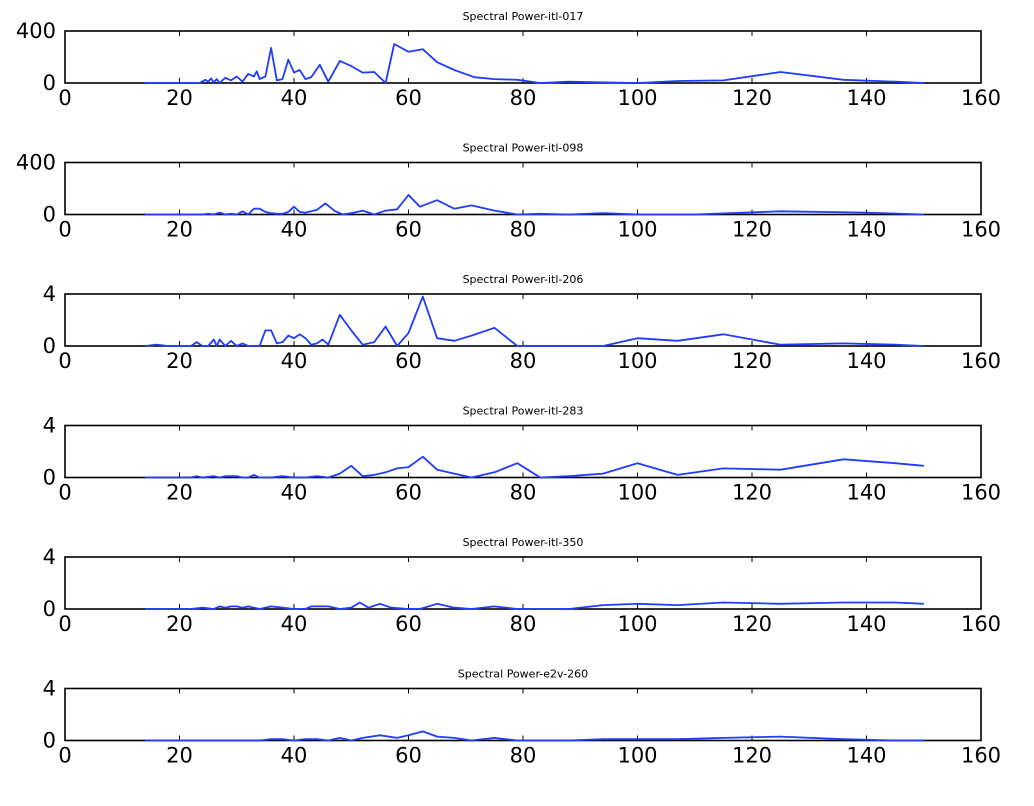 Image resolution: width=1034 pixels, height=806 pixels. What do you see at coordinates (523, 542) in the screenshot?
I see `panel-title: Spectral Power-itl-350` at bounding box center [523, 542].